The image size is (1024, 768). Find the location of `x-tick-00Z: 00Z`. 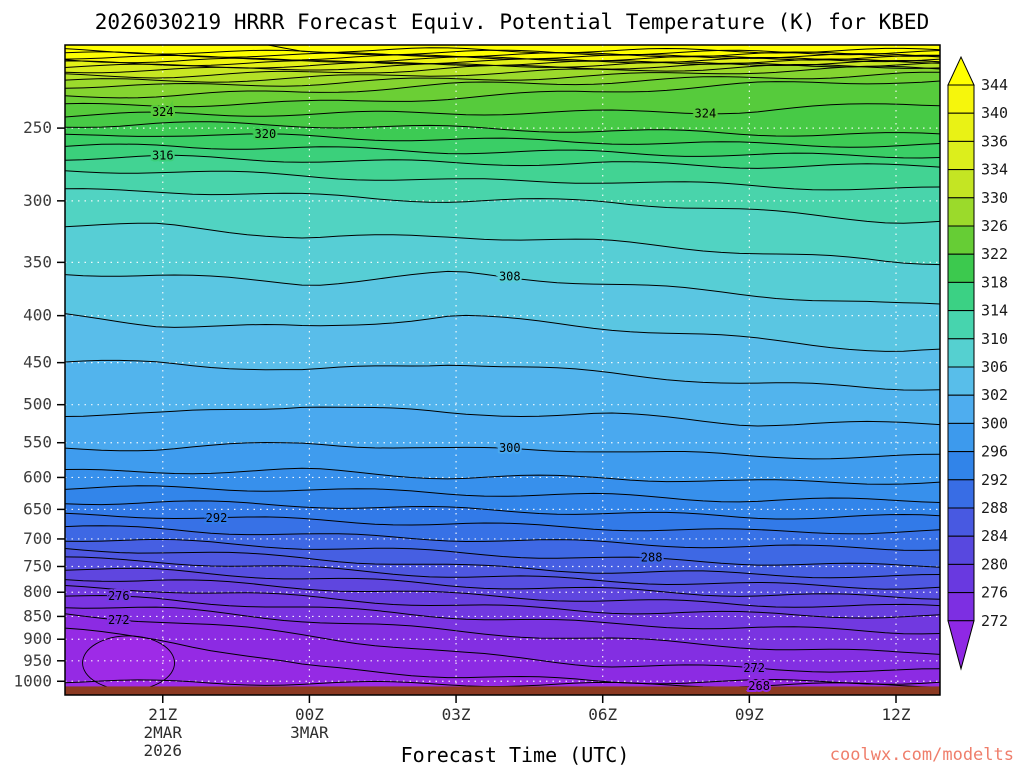

x-tick-00Z: 00Z is located at coordinates (309, 714).